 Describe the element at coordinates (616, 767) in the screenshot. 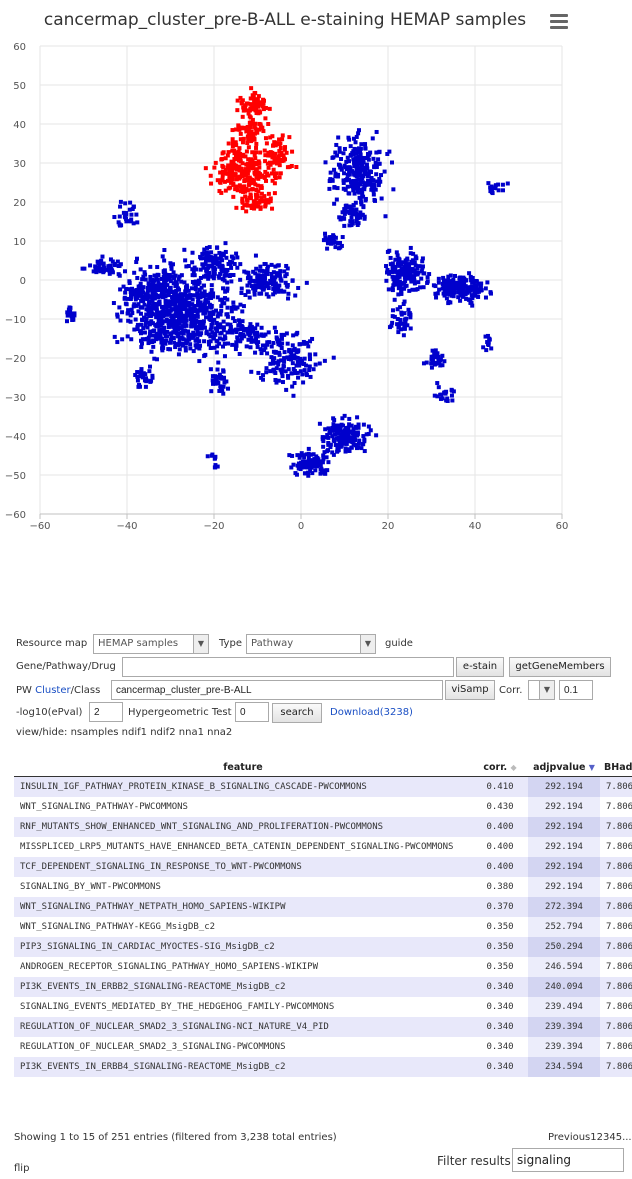

I see `column-bhadj: BHadj` at that location.